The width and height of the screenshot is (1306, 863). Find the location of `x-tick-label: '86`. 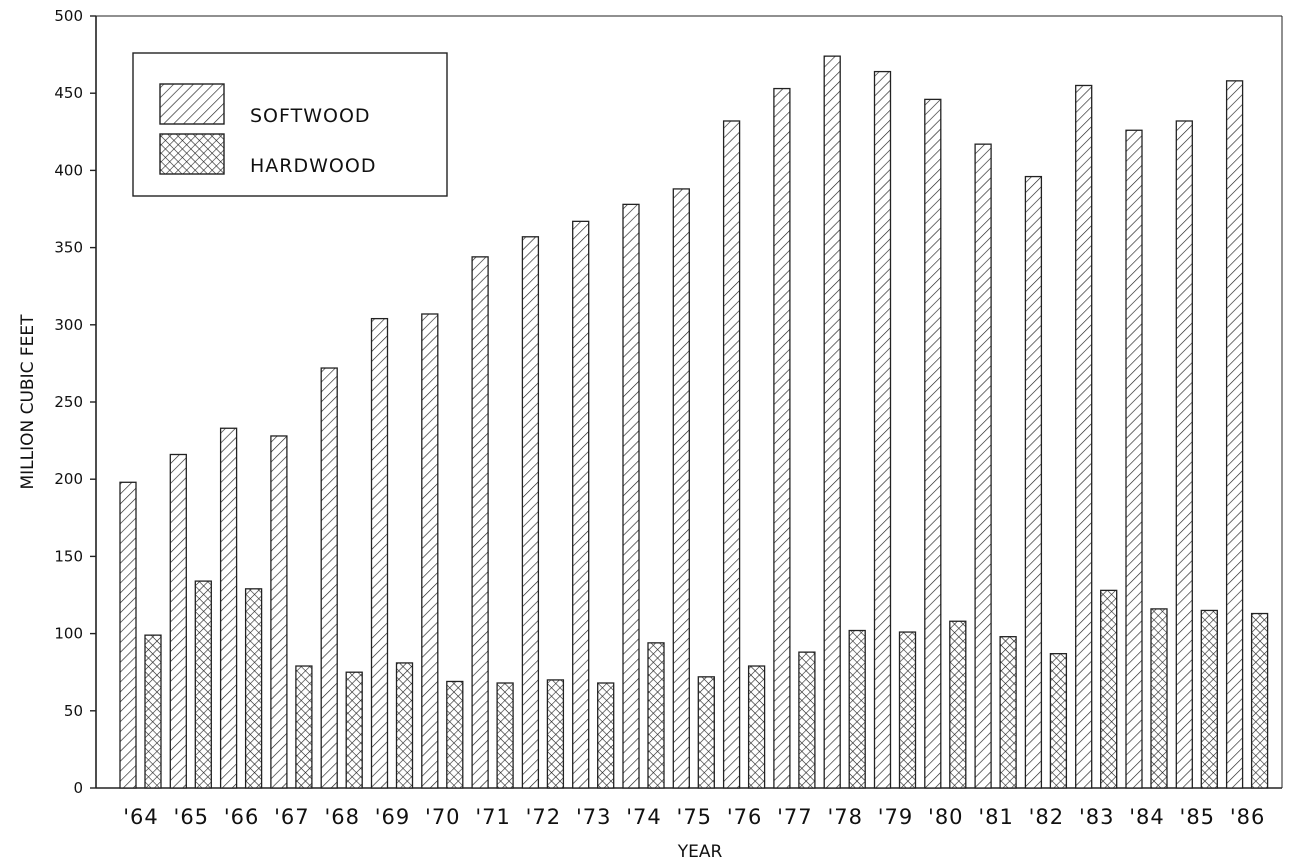

x-tick-label: '86 is located at coordinates (1248, 817).